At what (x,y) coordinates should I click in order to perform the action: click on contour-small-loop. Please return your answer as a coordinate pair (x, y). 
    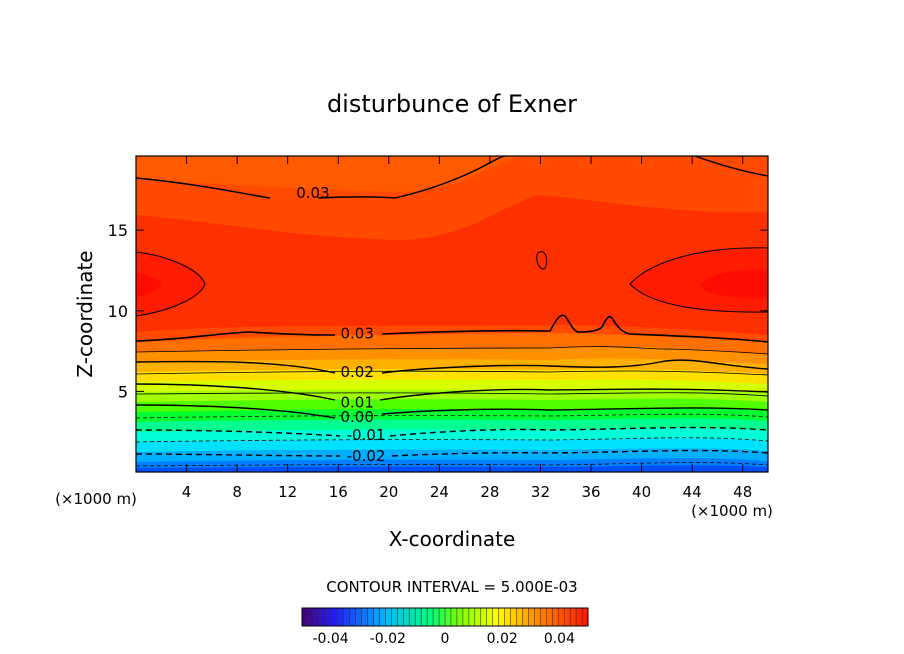
    Looking at the image, I should click on (542, 260).